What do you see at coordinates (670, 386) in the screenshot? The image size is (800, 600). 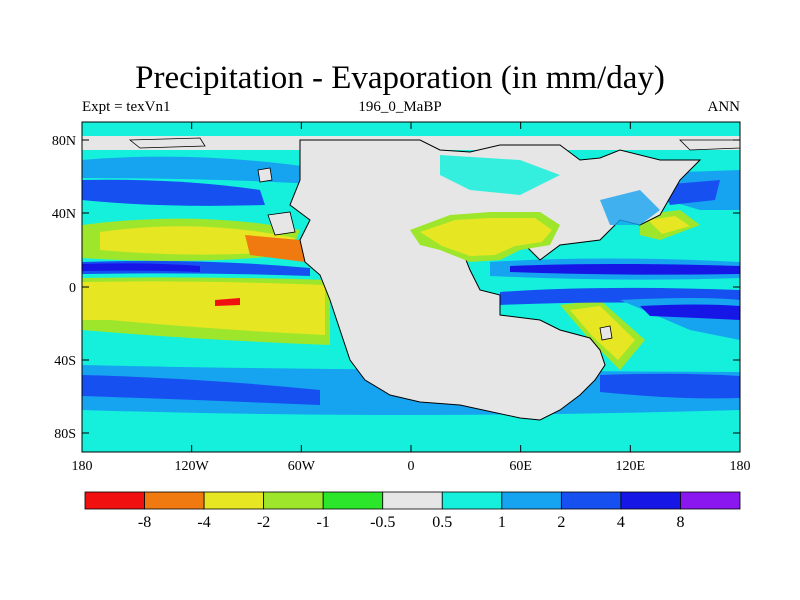 I see `southern-atlantic-wet-core` at bounding box center [670, 386].